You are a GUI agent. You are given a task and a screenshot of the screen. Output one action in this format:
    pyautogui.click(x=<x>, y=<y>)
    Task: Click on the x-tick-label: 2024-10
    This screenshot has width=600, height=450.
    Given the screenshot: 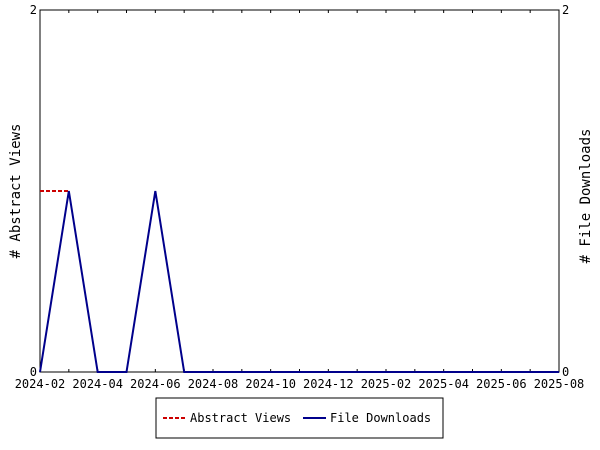 What is the action you would take?
    pyautogui.click(x=270, y=384)
    